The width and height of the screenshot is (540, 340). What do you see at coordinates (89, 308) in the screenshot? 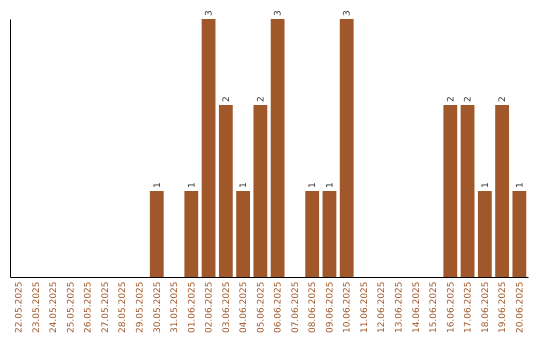
I see `x-tick-label: 26.05.2025` at bounding box center [89, 308].